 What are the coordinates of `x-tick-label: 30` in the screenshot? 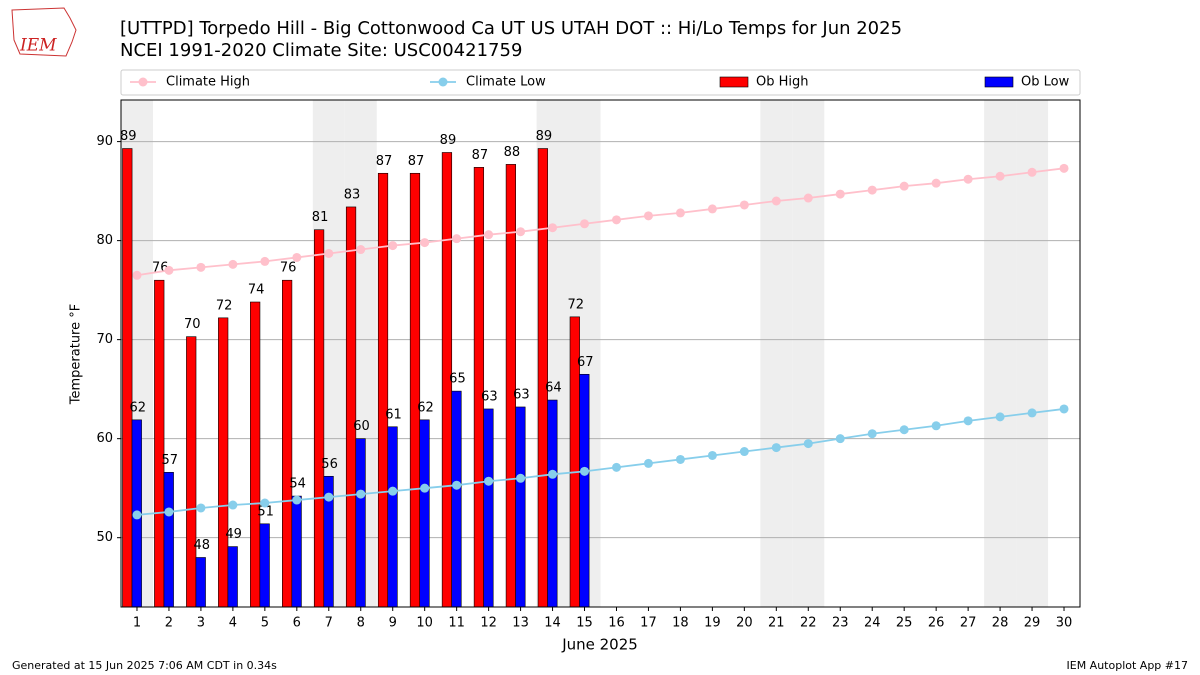 It's located at (1064, 623).